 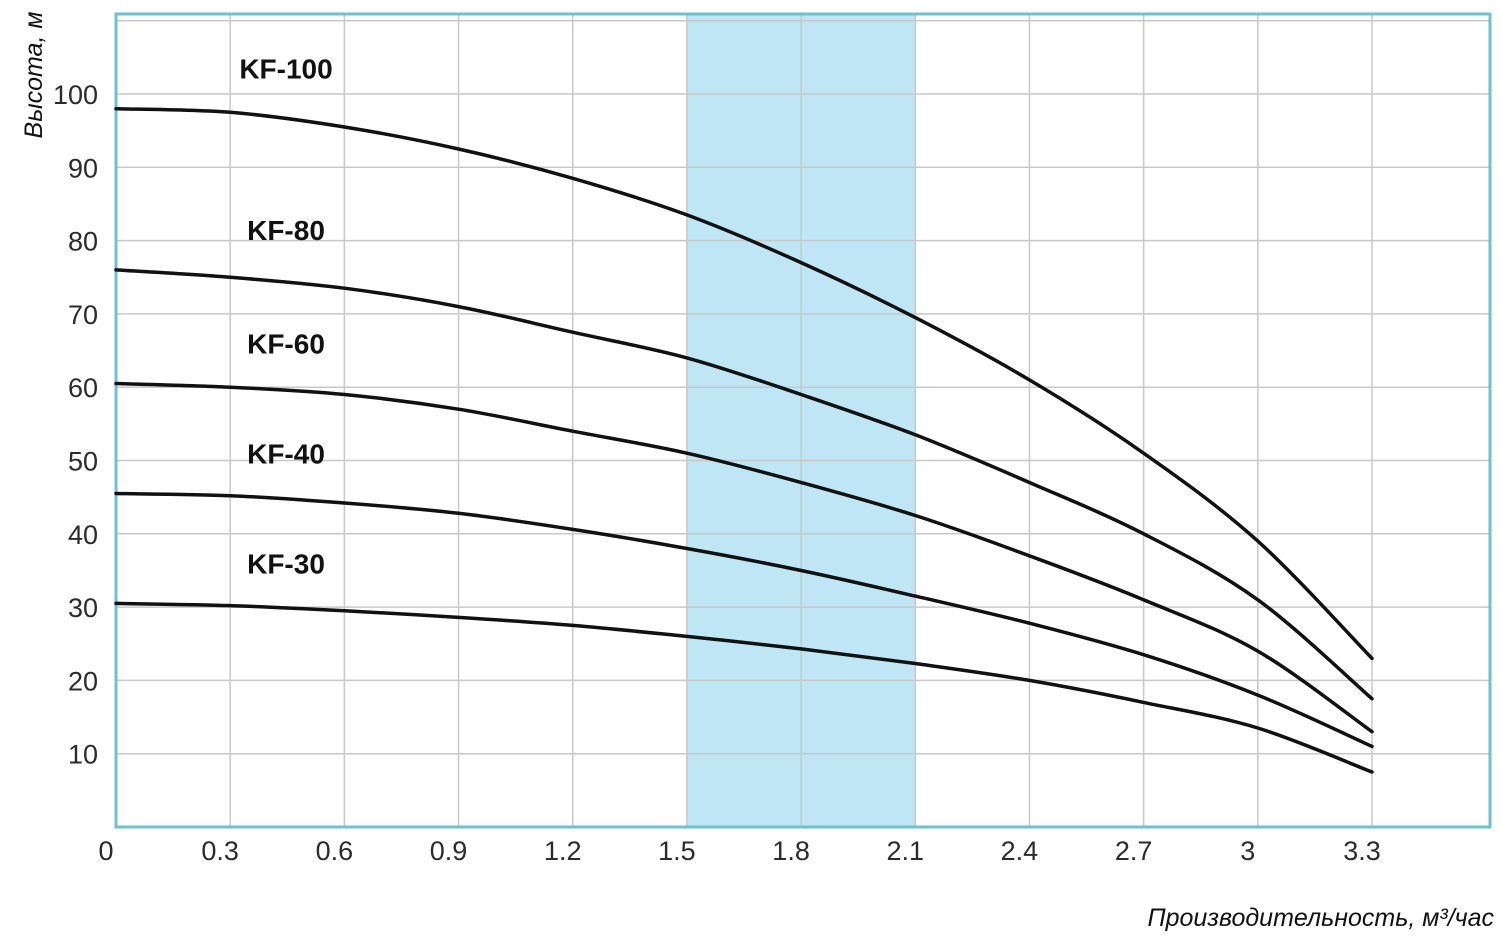 What do you see at coordinates (83, 608) in the screenshot?
I see `y-tick-label: 30` at bounding box center [83, 608].